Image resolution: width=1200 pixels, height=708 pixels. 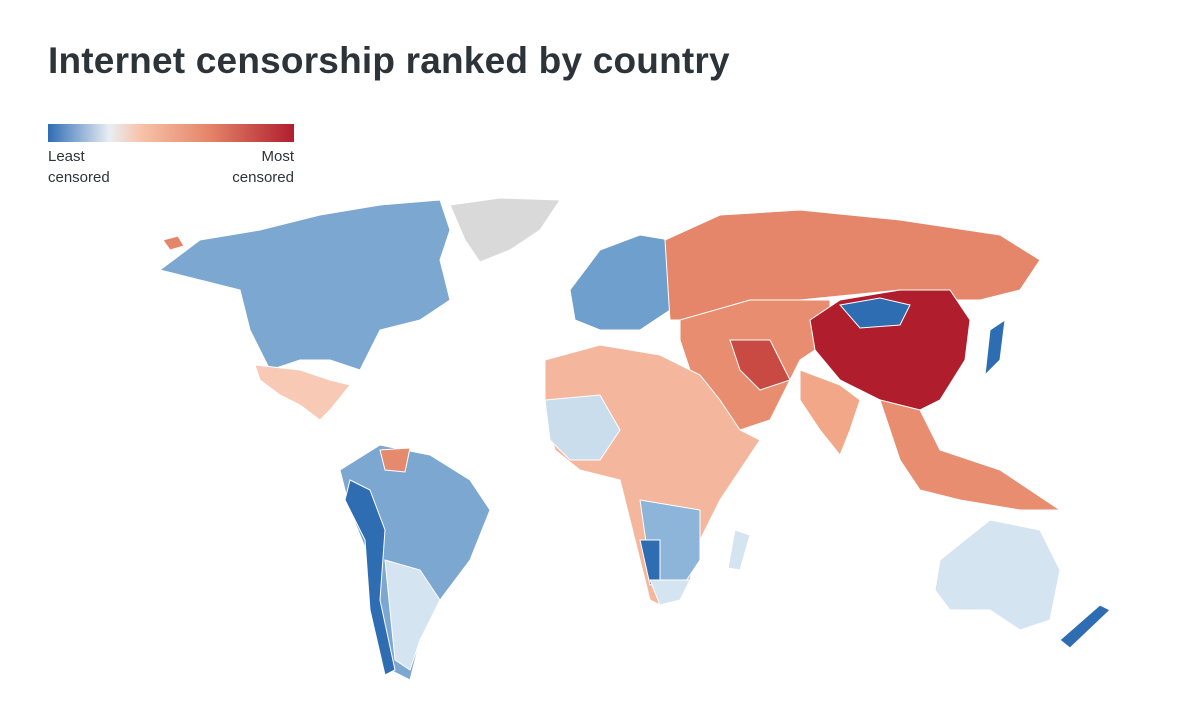 What do you see at coordinates (302, 392) in the screenshot?
I see `mexico` at bounding box center [302, 392].